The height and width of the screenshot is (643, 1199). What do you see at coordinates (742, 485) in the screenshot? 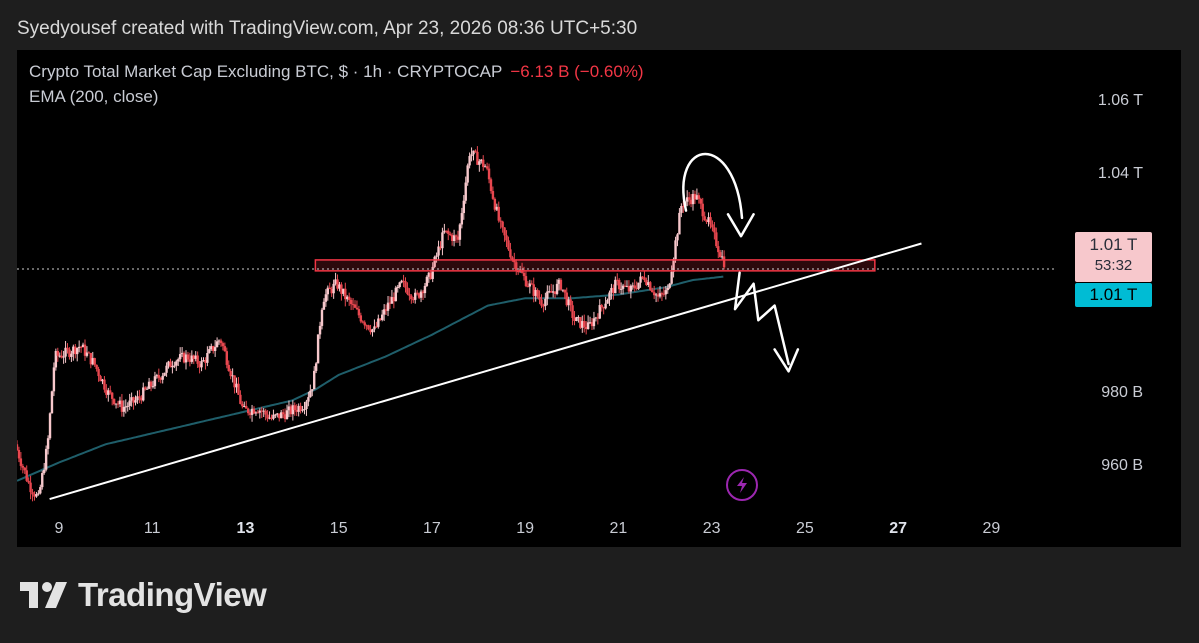
I see `lightning-bolt-icon` at bounding box center [742, 485].